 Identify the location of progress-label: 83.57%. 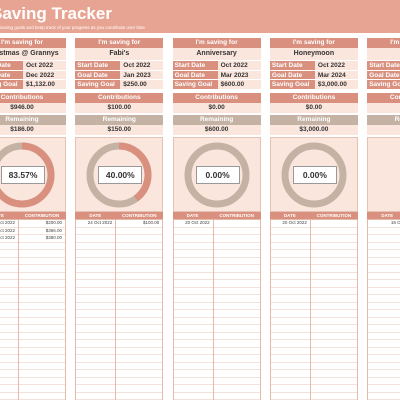
(23, 175).